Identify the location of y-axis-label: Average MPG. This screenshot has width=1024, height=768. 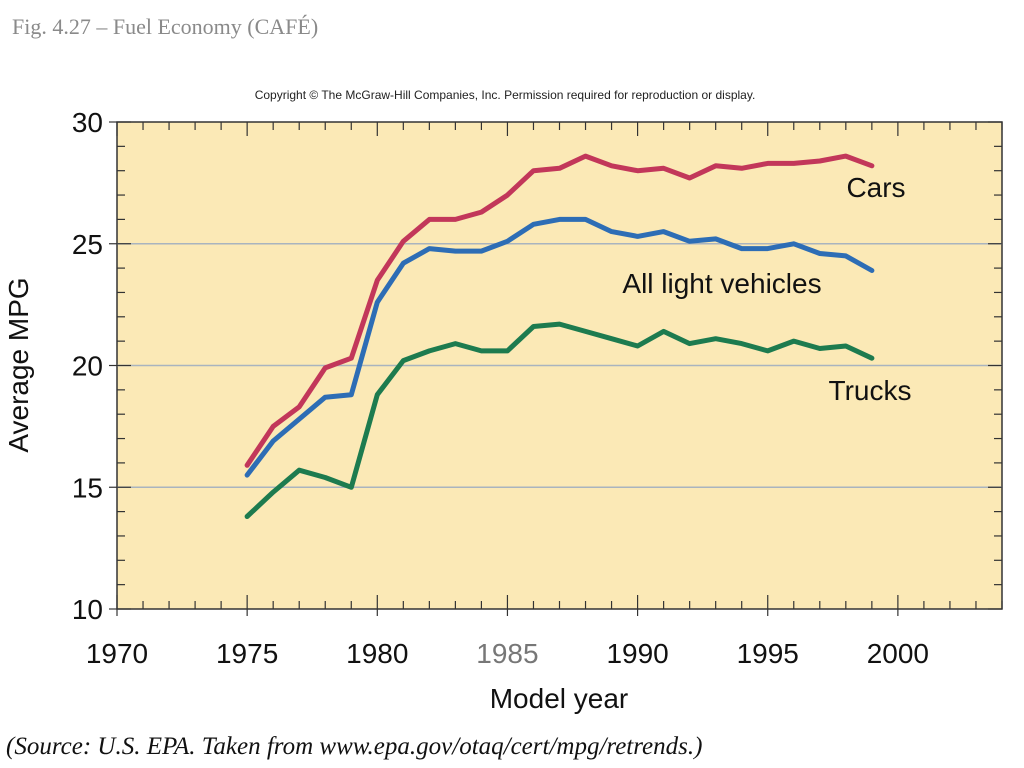
(18, 364).